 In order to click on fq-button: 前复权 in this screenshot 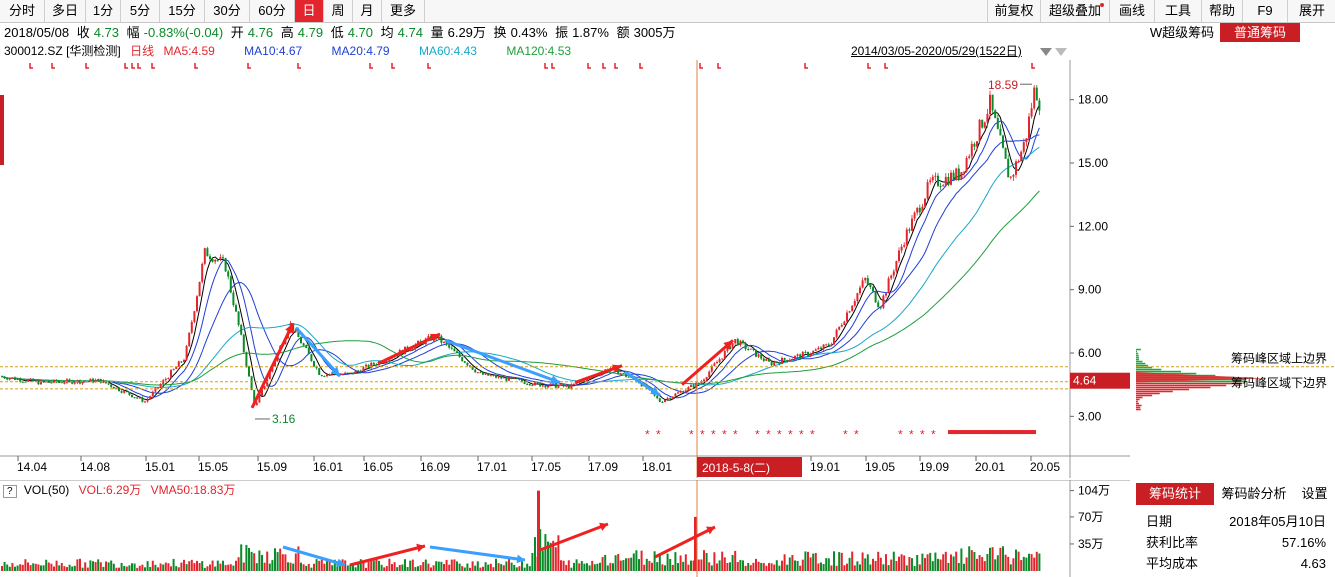, I will do `click(1013, 11)`.